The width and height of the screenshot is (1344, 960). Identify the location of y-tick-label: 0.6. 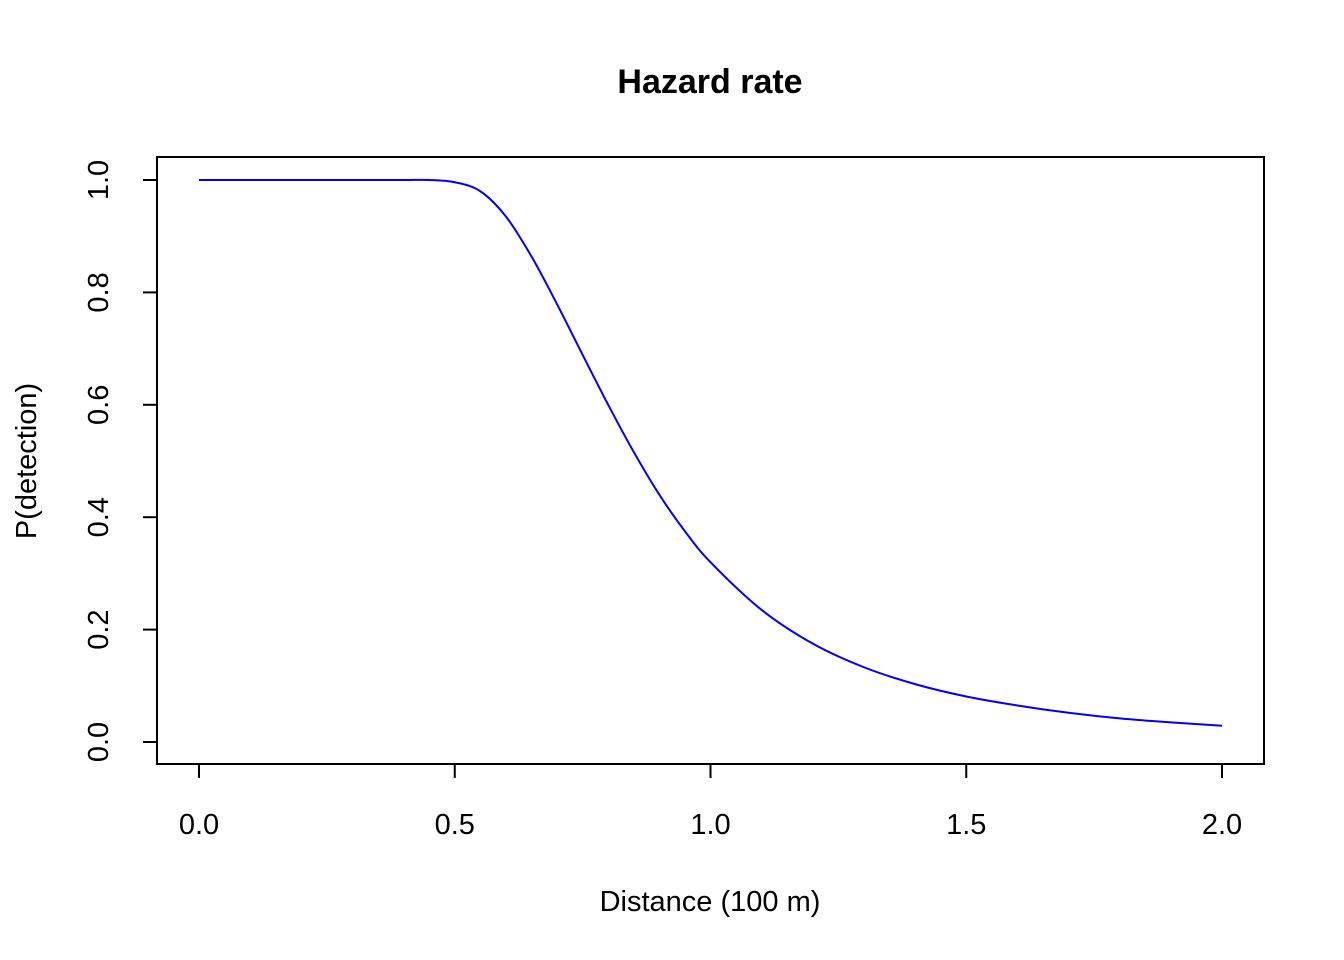
(99, 405).